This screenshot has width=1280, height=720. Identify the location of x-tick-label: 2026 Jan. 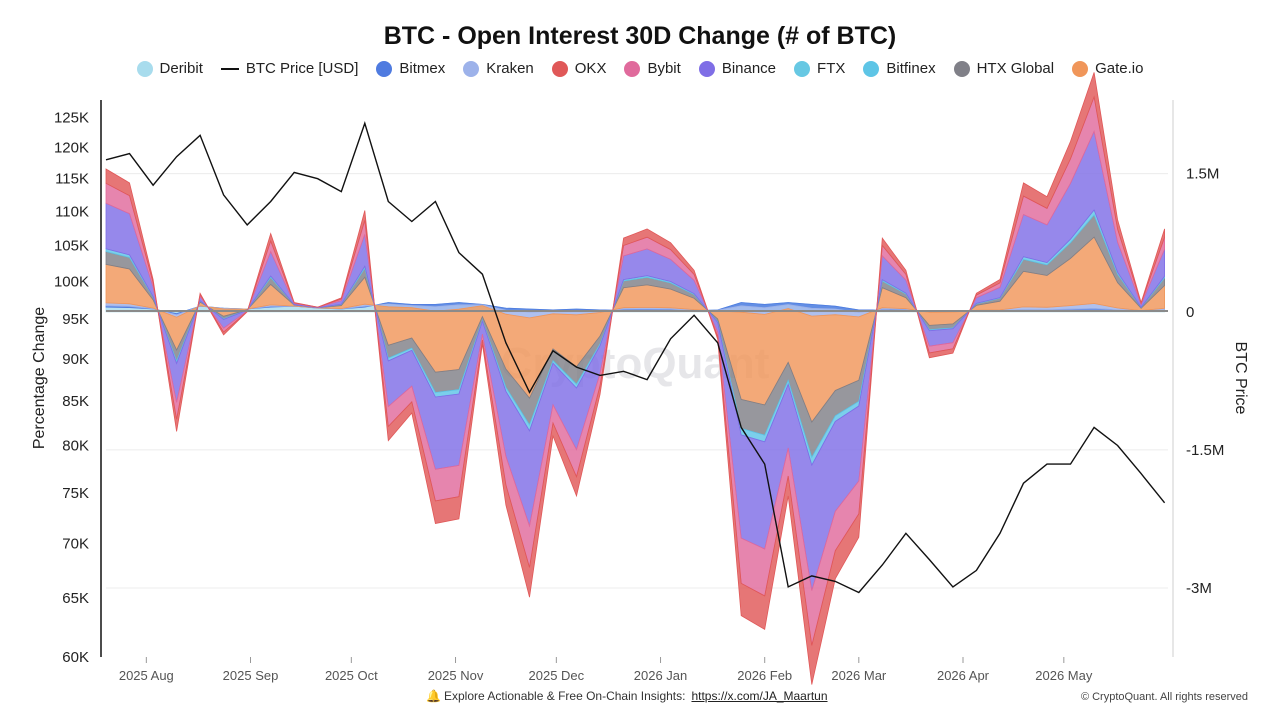
(661, 675).